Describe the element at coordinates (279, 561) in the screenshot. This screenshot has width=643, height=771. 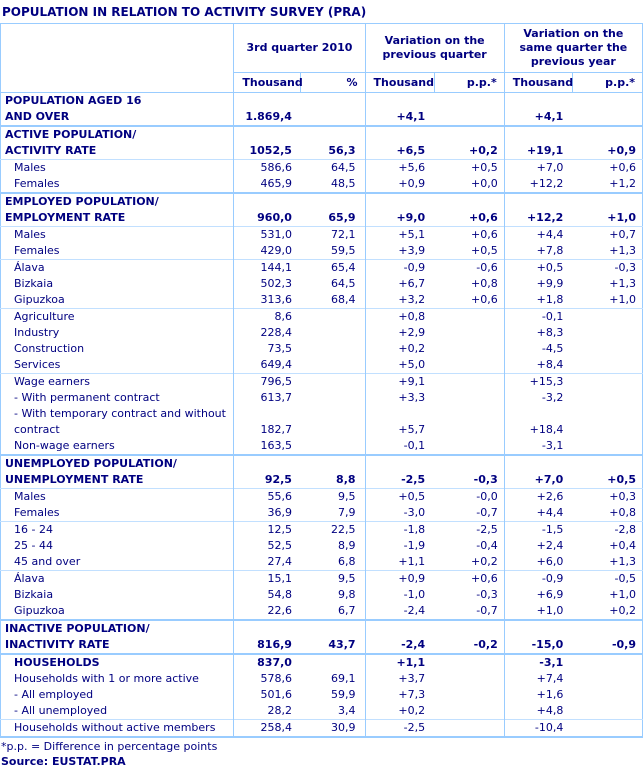
I see `cell-q3-thousand: 27,4` at that location.